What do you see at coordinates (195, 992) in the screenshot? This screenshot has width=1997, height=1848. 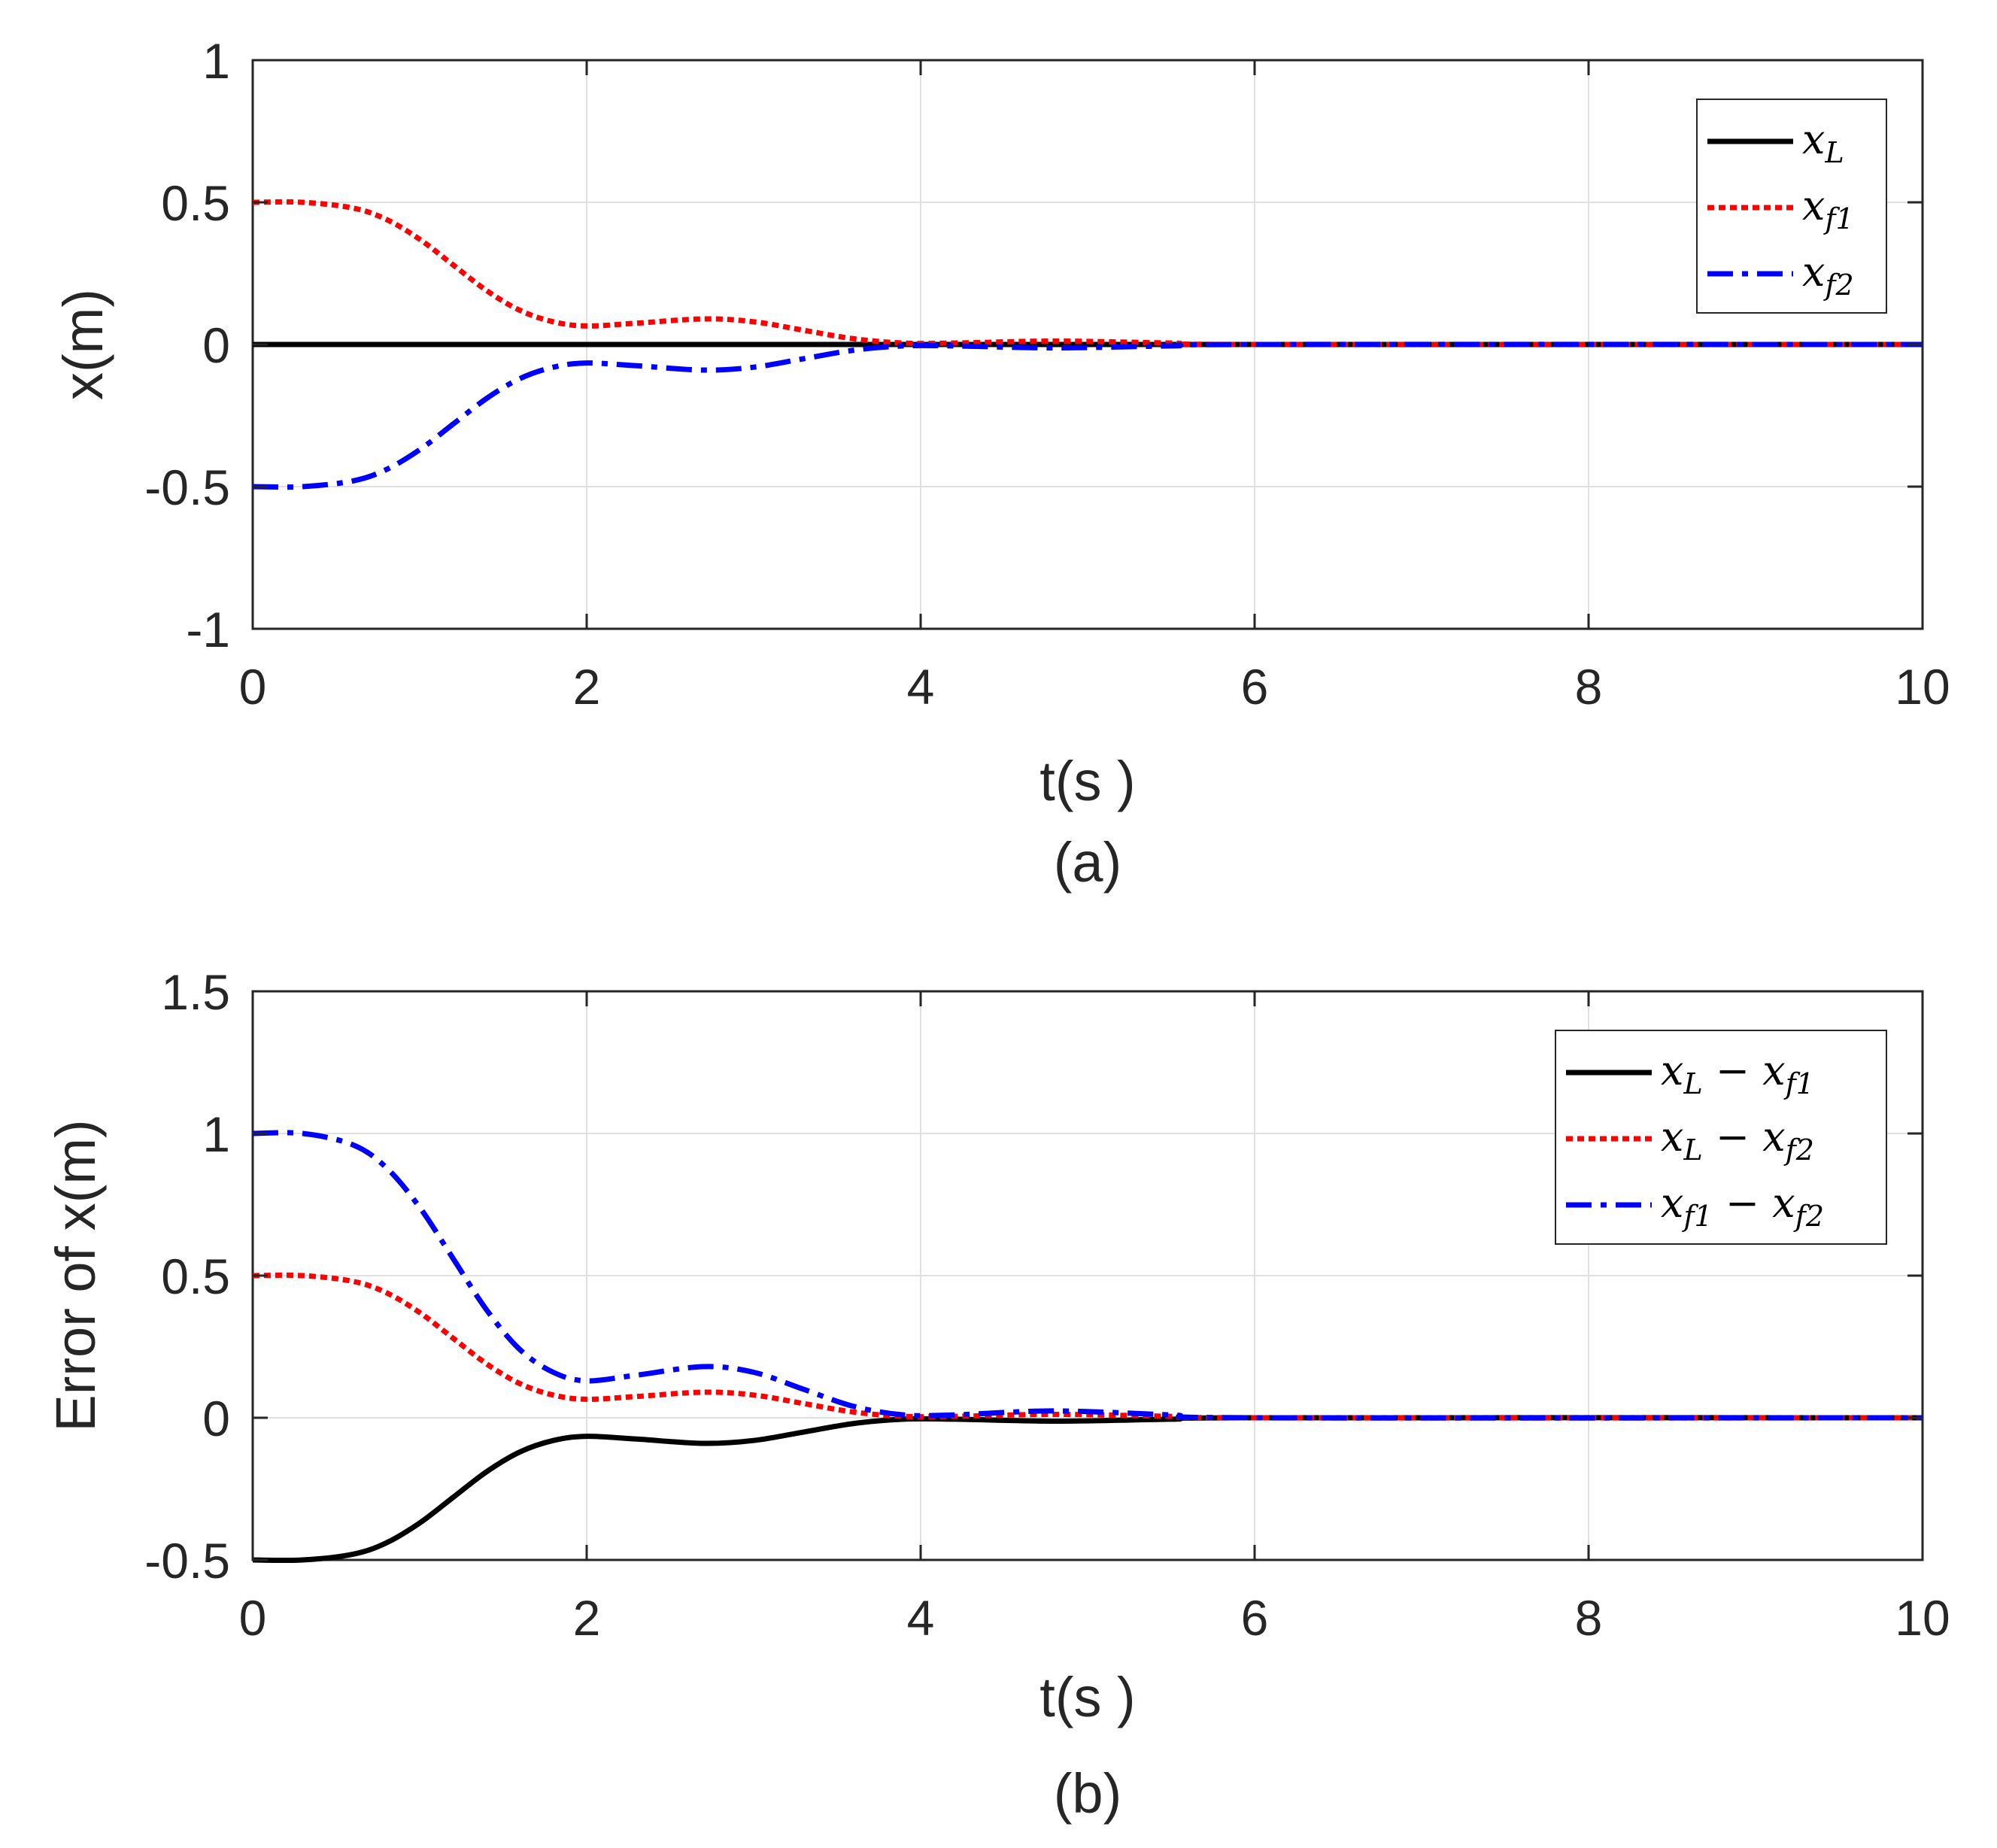 I see `y-tick-label: 1.5` at bounding box center [195, 992].